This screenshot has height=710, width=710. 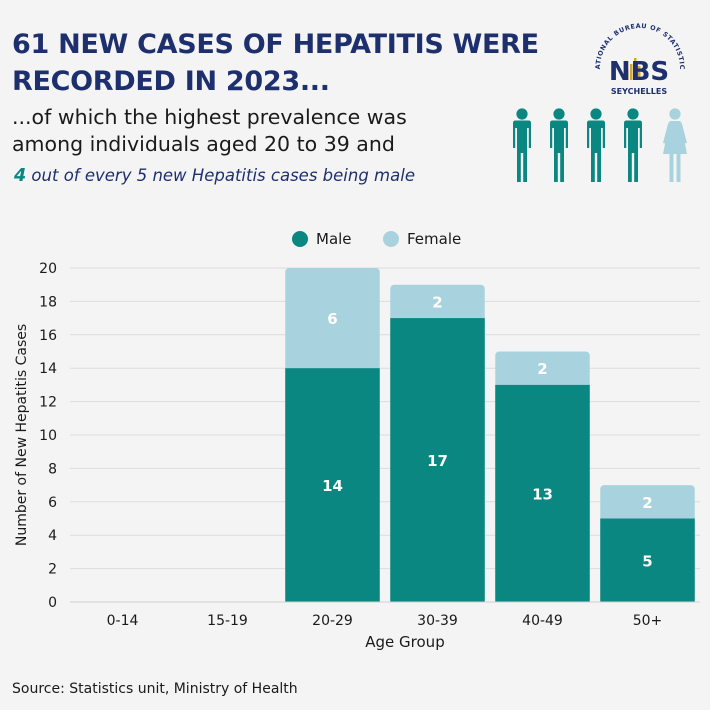 I want to click on data-label-male: 14, so click(x=332, y=486).